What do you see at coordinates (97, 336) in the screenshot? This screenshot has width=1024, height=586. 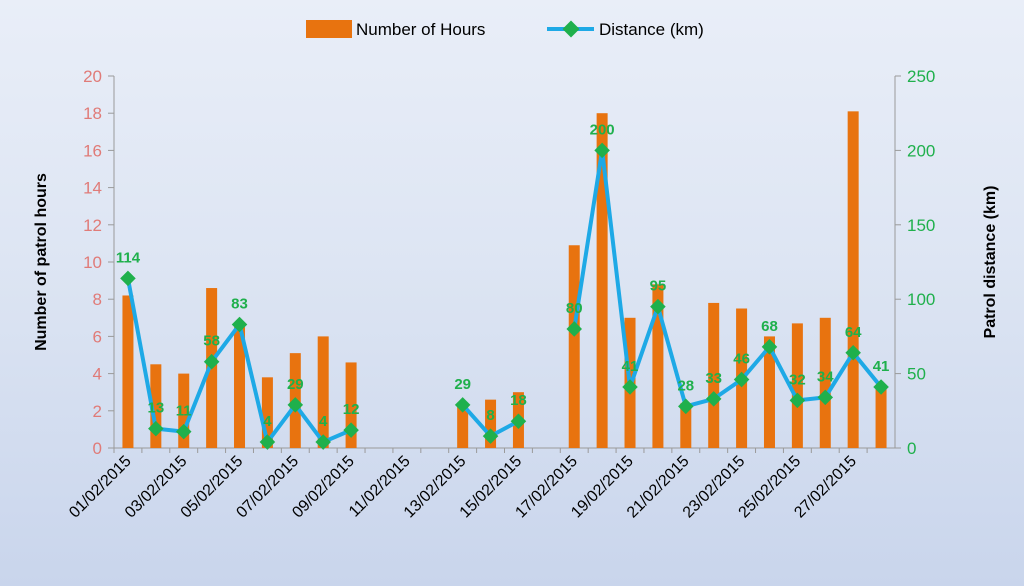 I see `y-left-tick-label: 6` at bounding box center [97, 336].